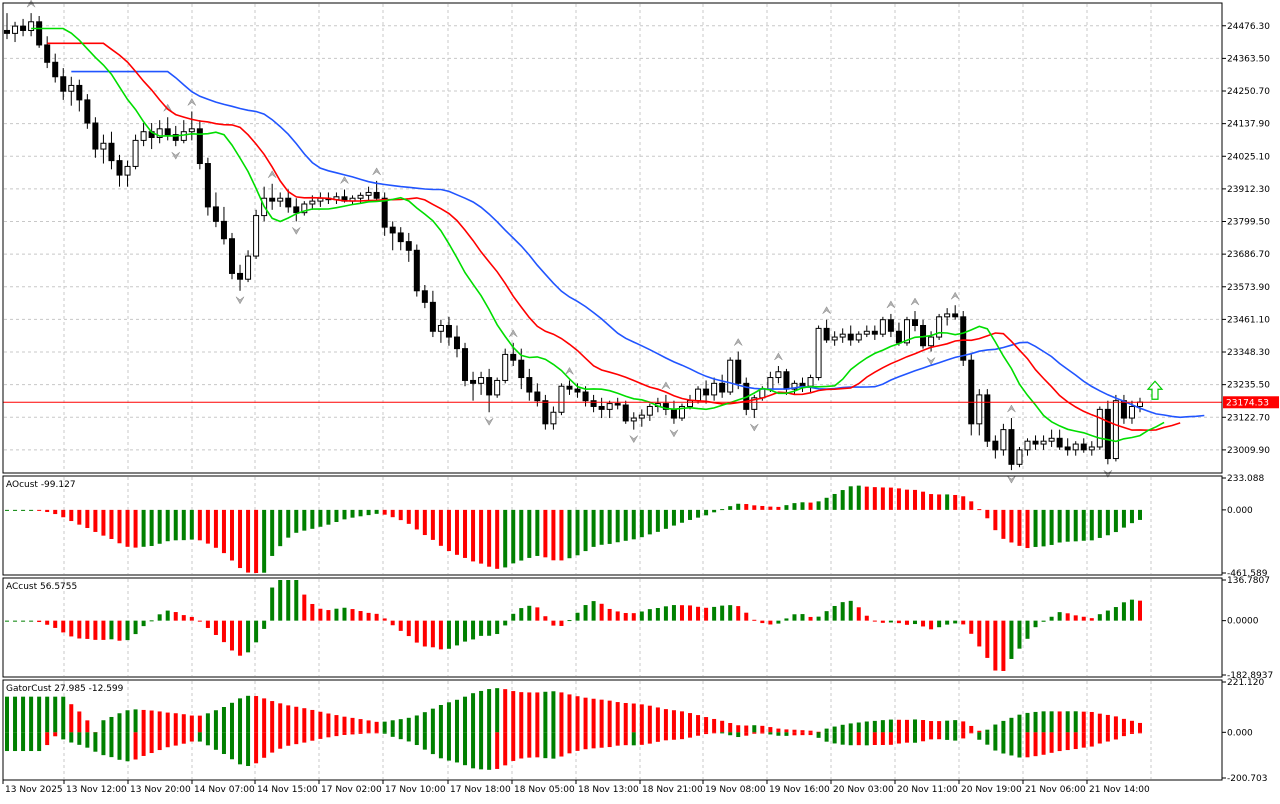 The width and height of the screenshot is (1280, 804). Describe the element at coordinates (351, 790) in the screenshot. I see `time-axis-label: 17 Nov 02:00` at that location.